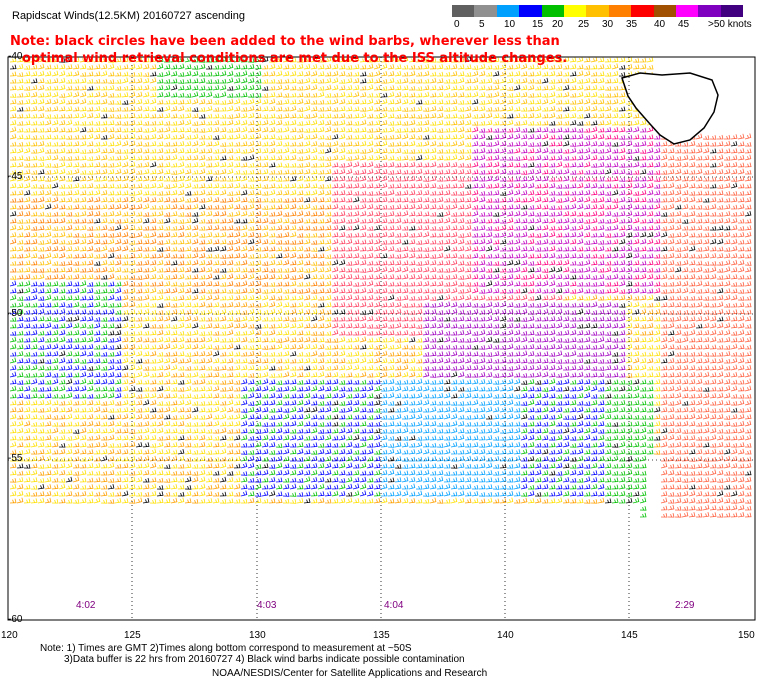 The image size is (760, 688). What do you see at coordinates (394, 605) in the screenshot?
I see `time-label-3: 4:04` at bounding box center [394, 605].